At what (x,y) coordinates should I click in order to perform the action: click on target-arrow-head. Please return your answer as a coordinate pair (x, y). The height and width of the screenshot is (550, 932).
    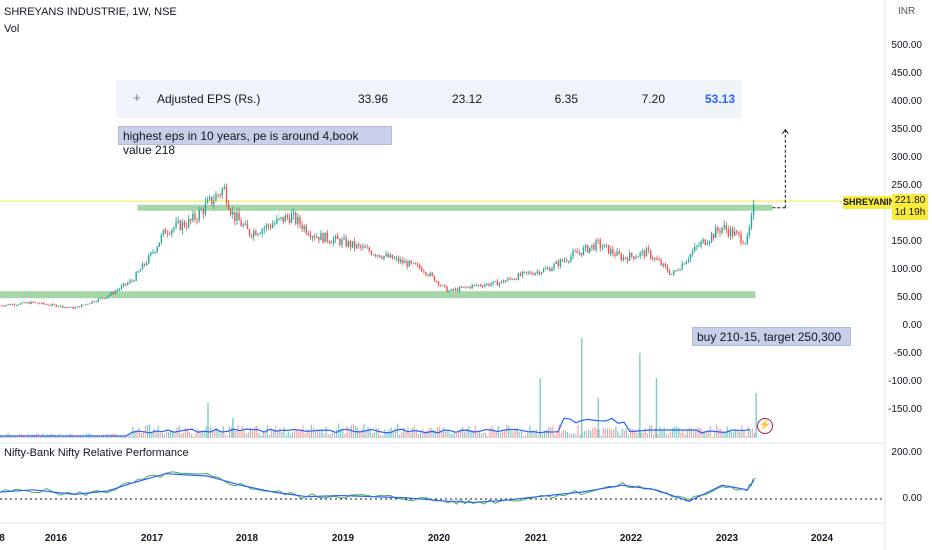
    Looking at the image, I should click on (785, 131).